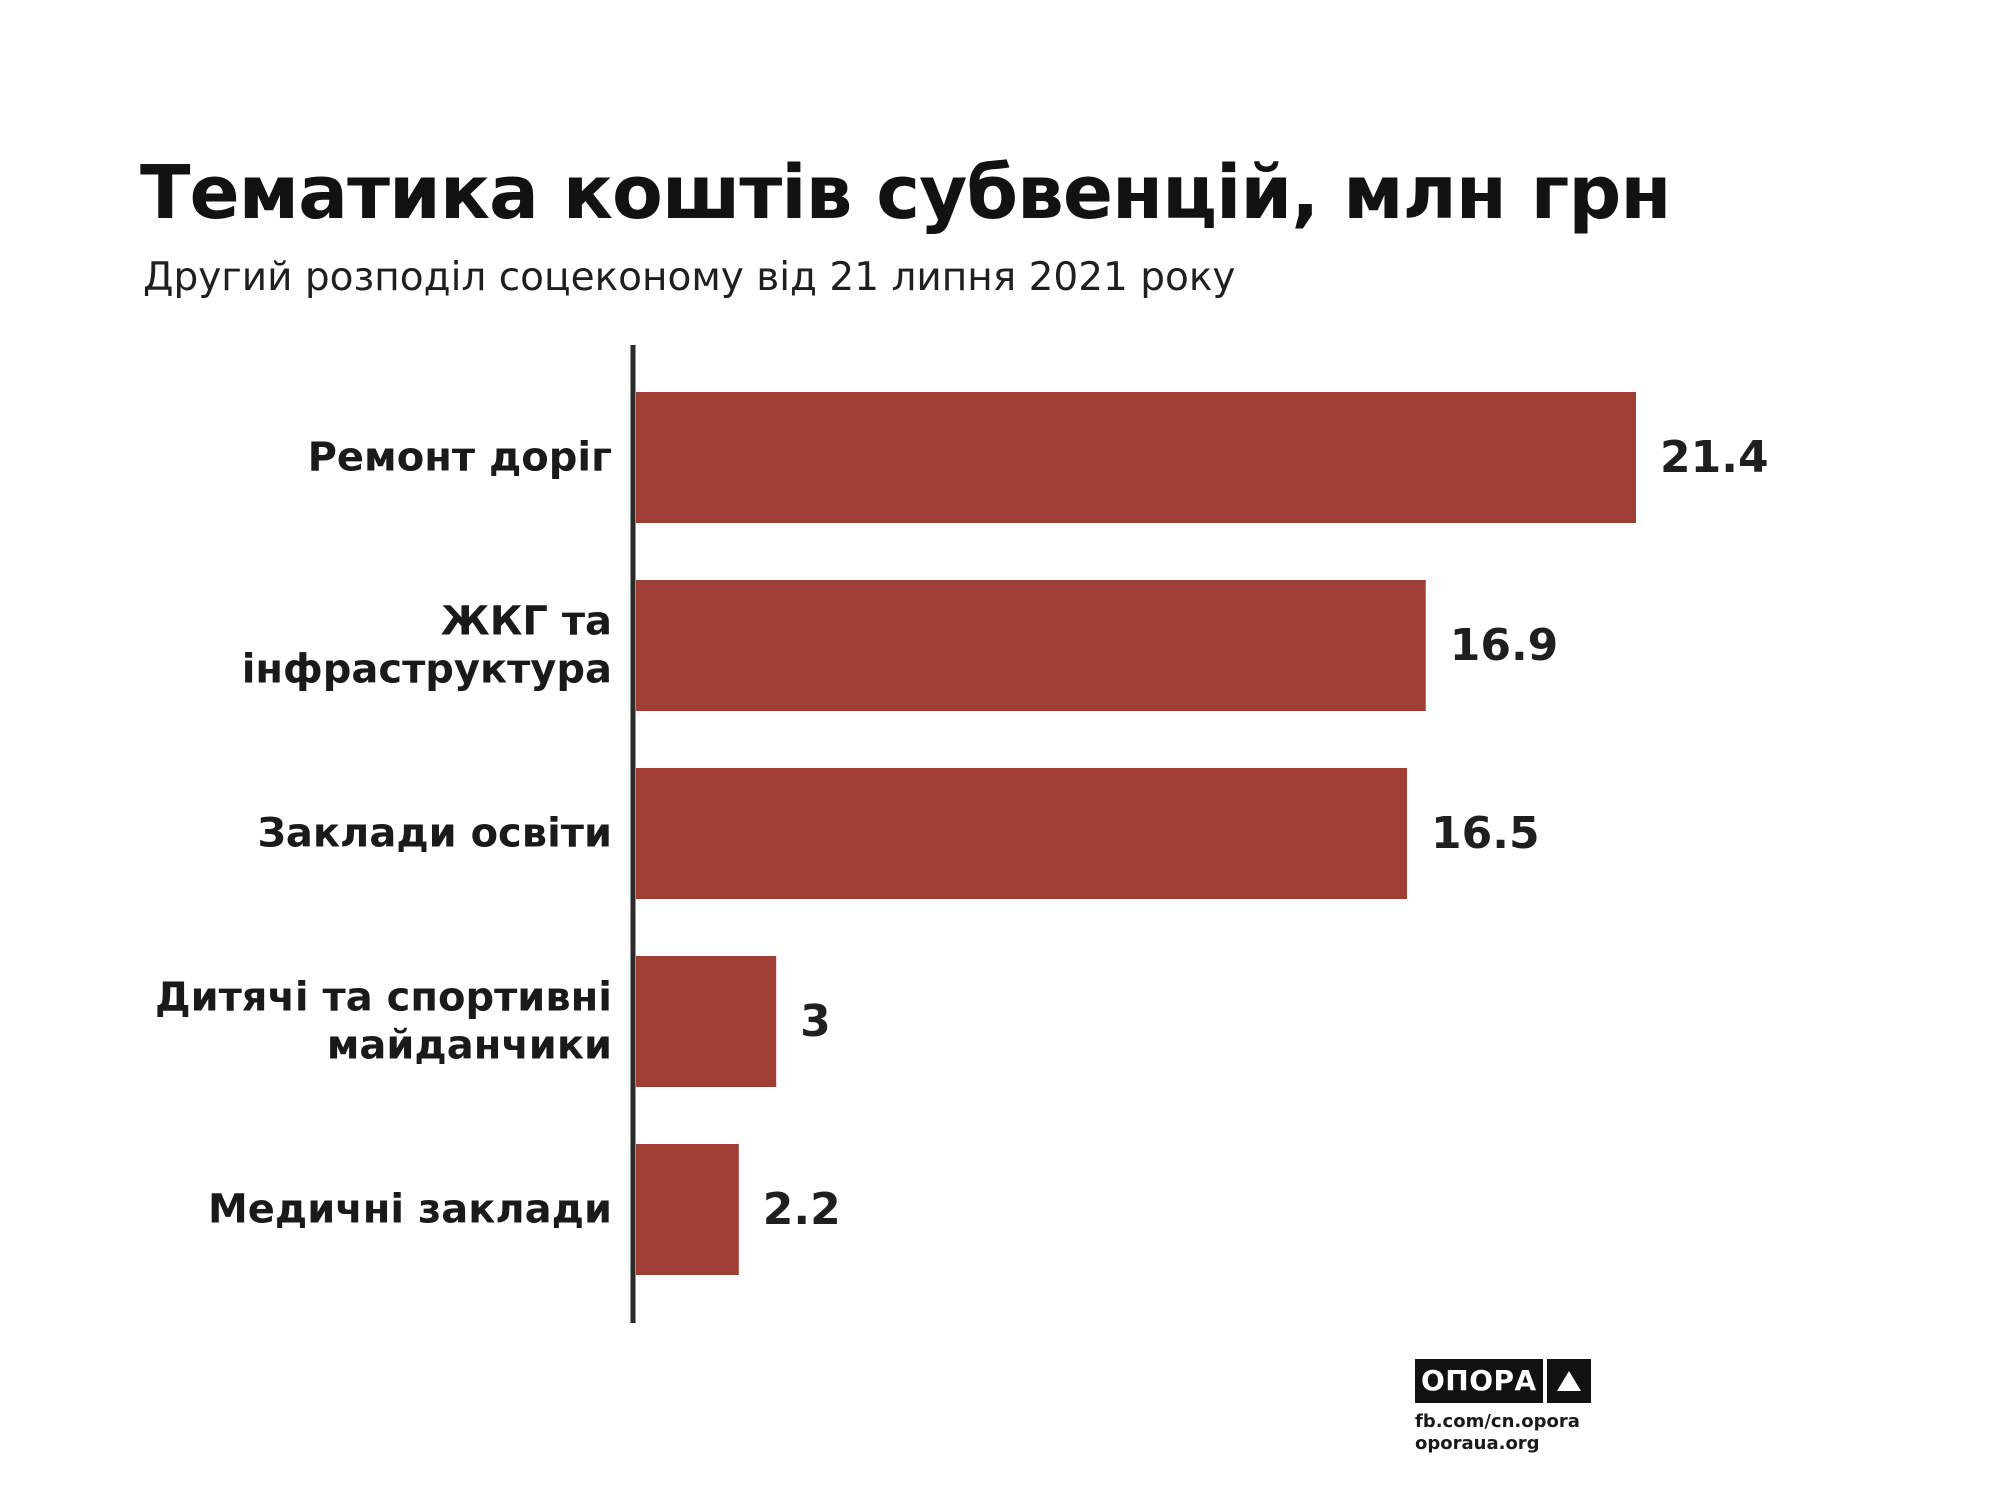 Image resolution: width=2000 pixels, height=1500 pixels. Describe the element at coordinates (427, 646) in the screenshot. I see `category-label-1: ЖКГ та інфраструктура` at that location.